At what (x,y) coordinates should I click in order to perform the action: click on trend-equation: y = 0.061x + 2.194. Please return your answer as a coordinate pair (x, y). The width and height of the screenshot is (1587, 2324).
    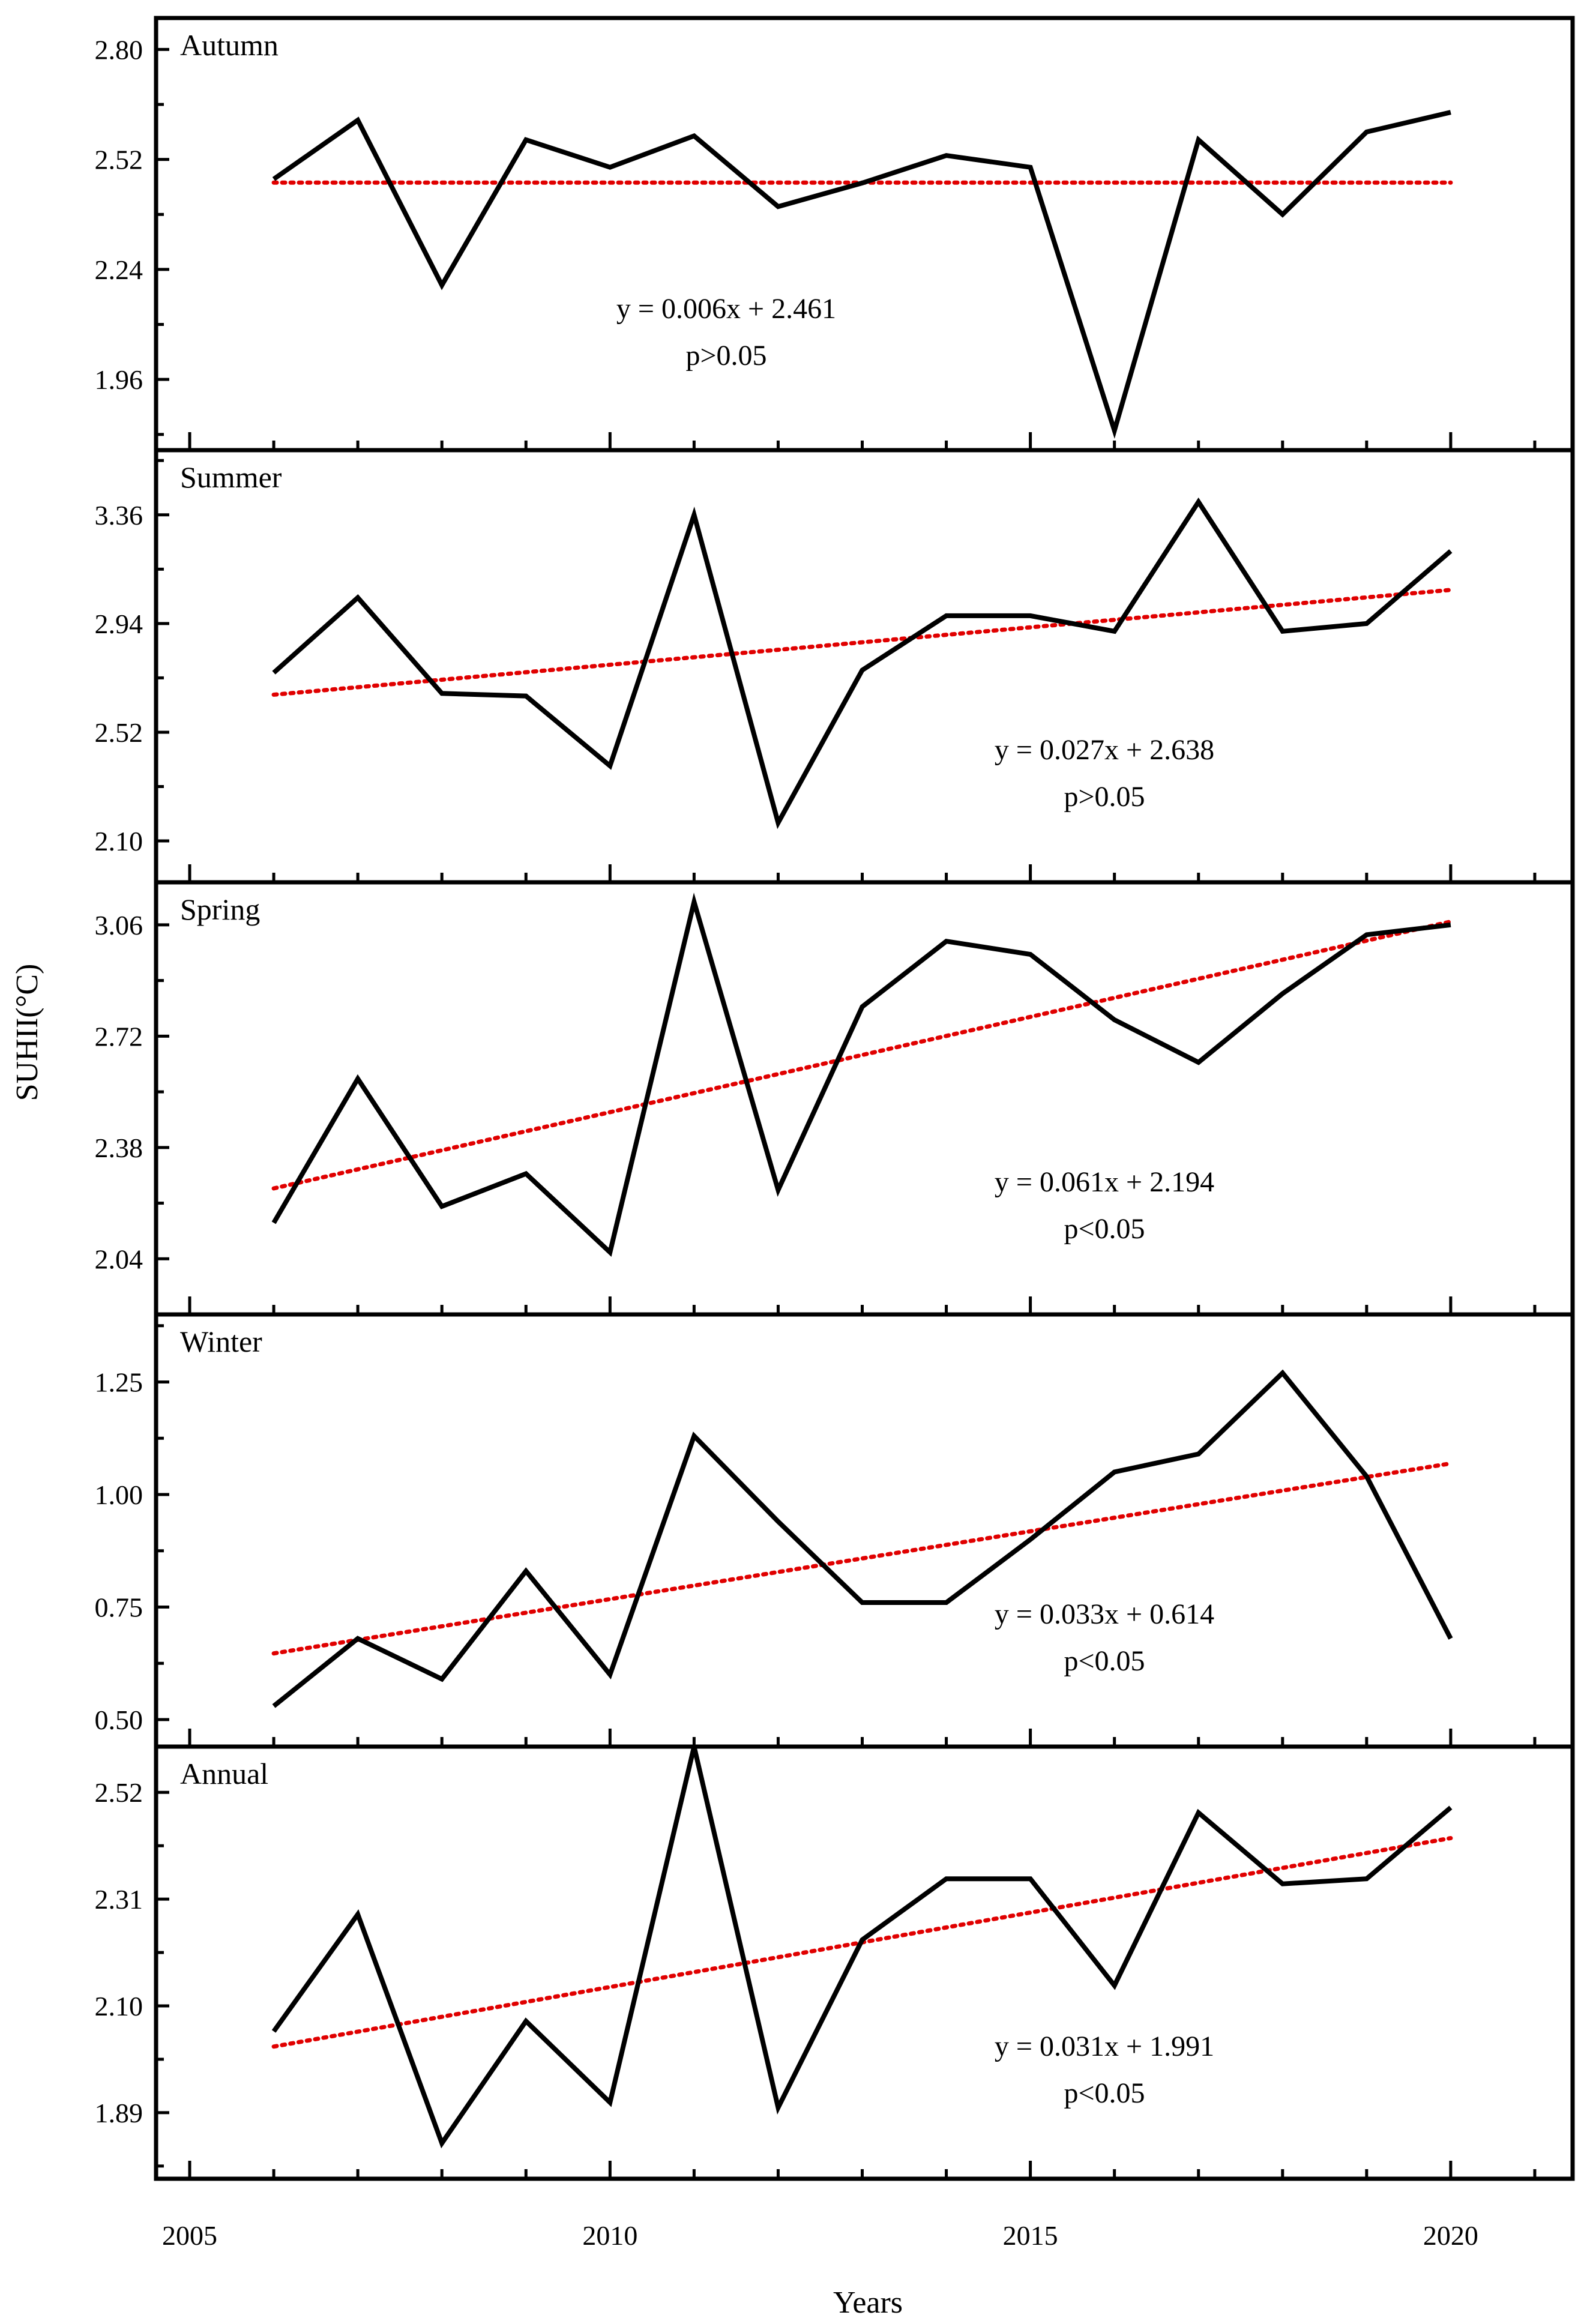
    Looking at the image, I should click on (1104, 1182).